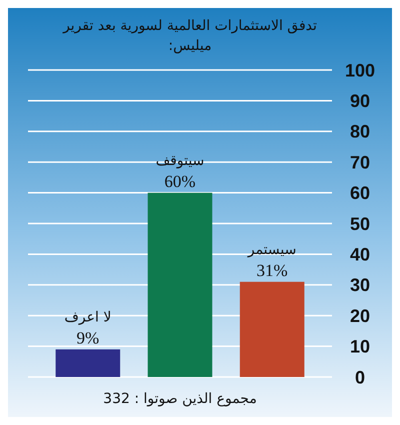 The image size is (400, 425). I want to click on y-tick-label: 10, so click(360, 346).